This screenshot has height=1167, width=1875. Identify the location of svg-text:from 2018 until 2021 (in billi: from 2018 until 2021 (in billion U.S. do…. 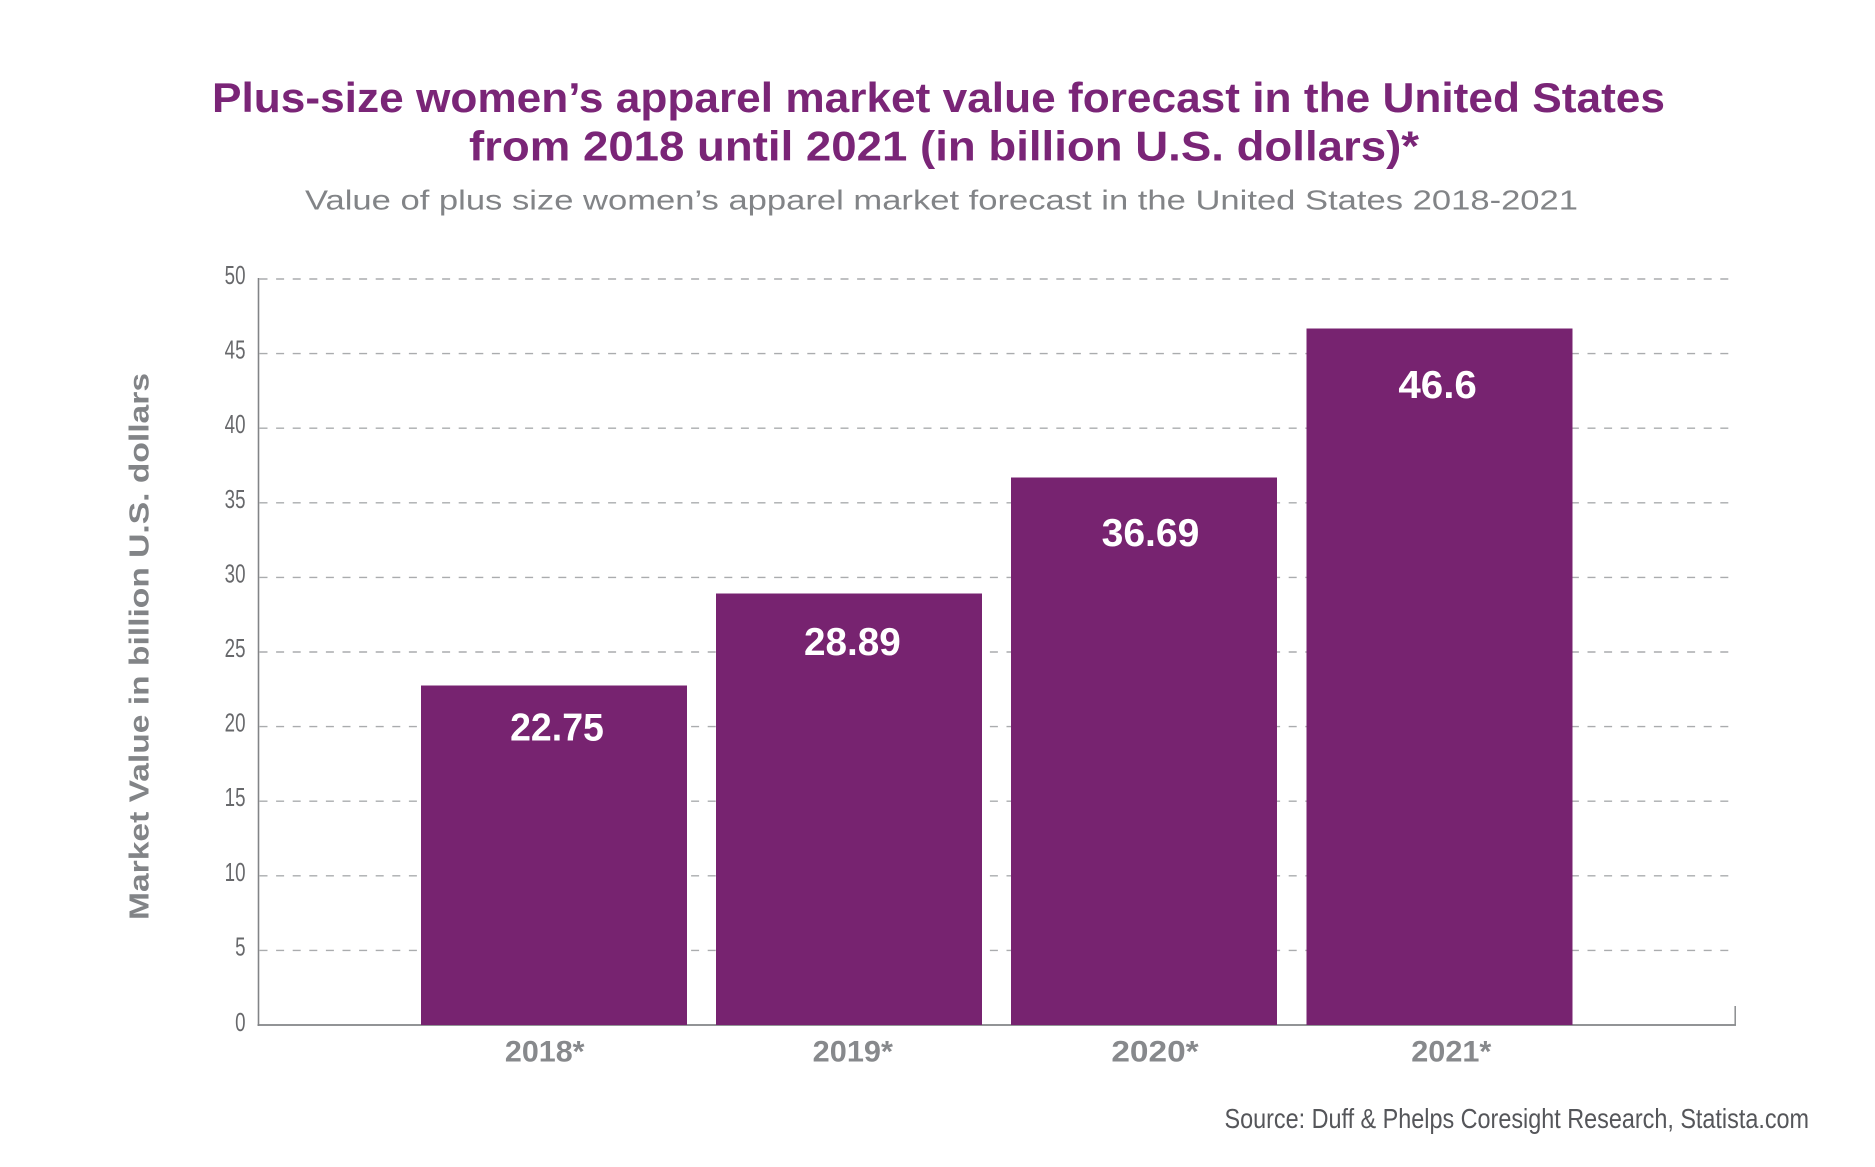
(944, 146).